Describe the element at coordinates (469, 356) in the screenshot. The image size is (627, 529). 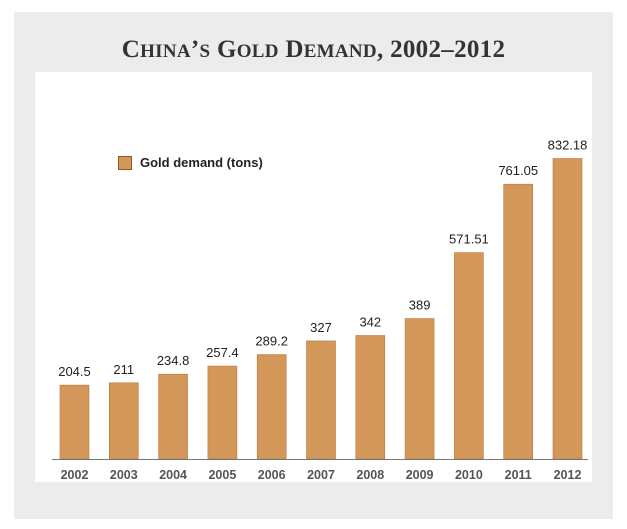
I see `bar-2010` at that location.